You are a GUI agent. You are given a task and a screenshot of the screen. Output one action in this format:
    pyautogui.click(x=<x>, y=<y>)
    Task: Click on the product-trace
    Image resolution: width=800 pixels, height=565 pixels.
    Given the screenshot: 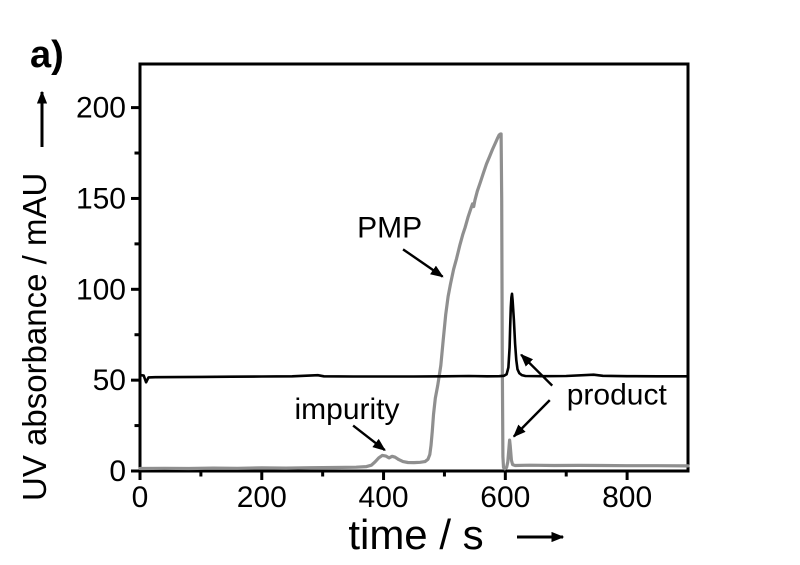 What is the action you would take?
    pyautogui.click(x=414, y=338)
    